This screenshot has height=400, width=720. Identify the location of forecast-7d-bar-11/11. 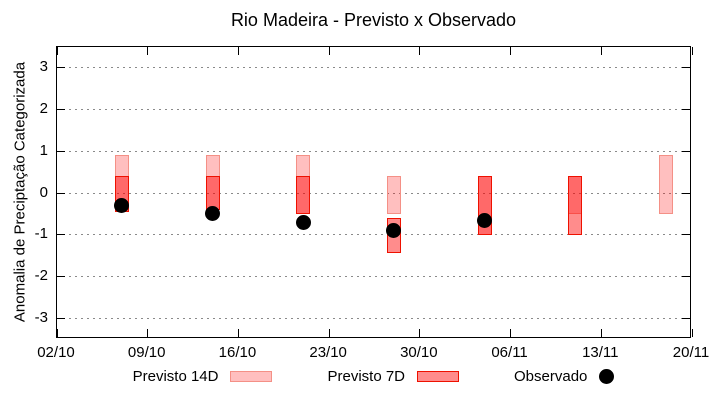
(575, 205).